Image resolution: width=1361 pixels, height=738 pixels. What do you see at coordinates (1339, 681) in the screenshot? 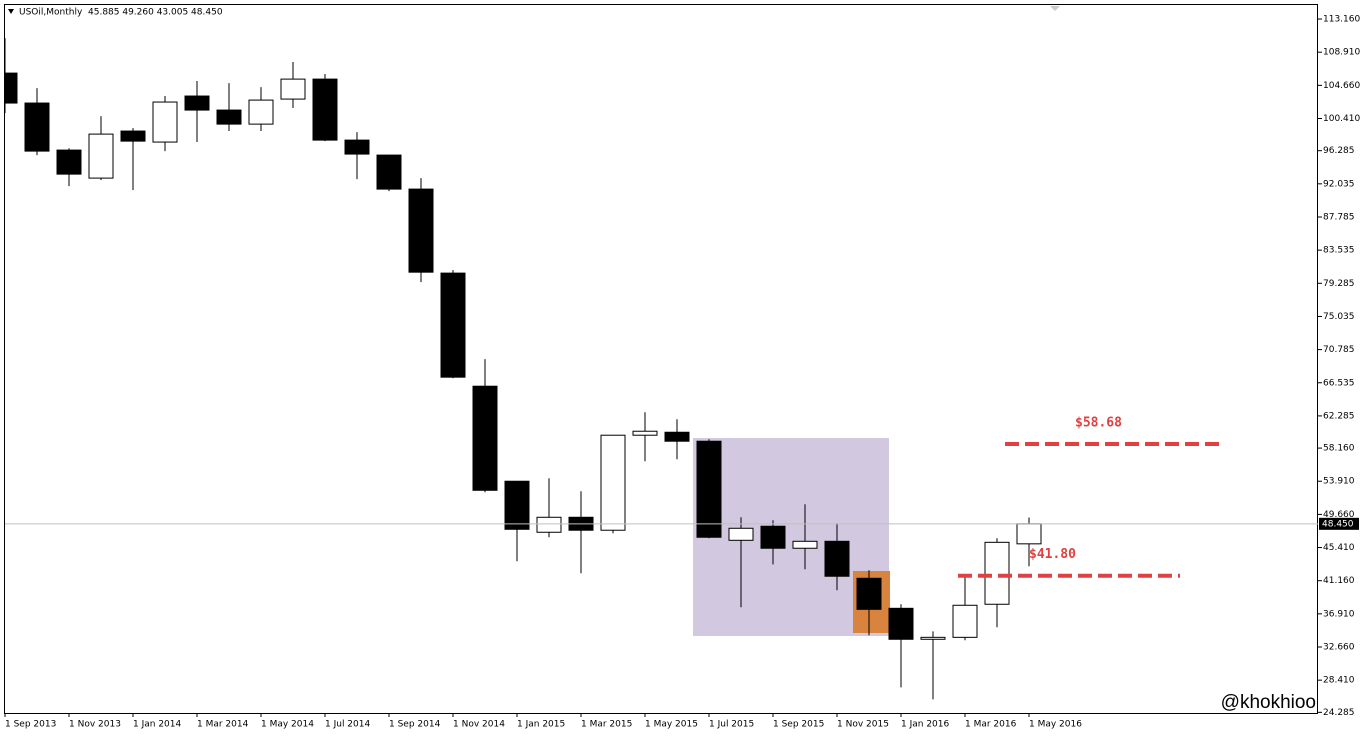
I see `y-tick-label: 28.410` at bounding box center [1339, 681].